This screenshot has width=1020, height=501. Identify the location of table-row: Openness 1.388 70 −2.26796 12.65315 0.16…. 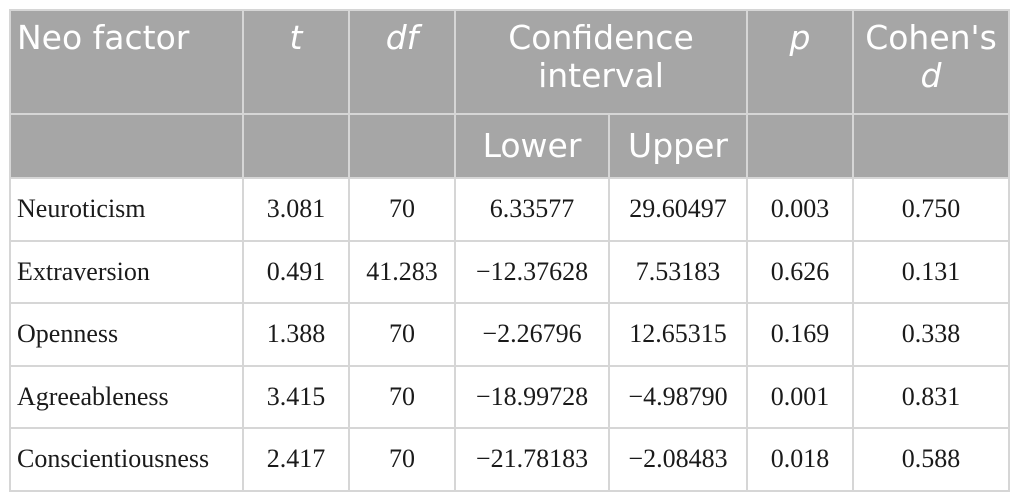
(510, 334).